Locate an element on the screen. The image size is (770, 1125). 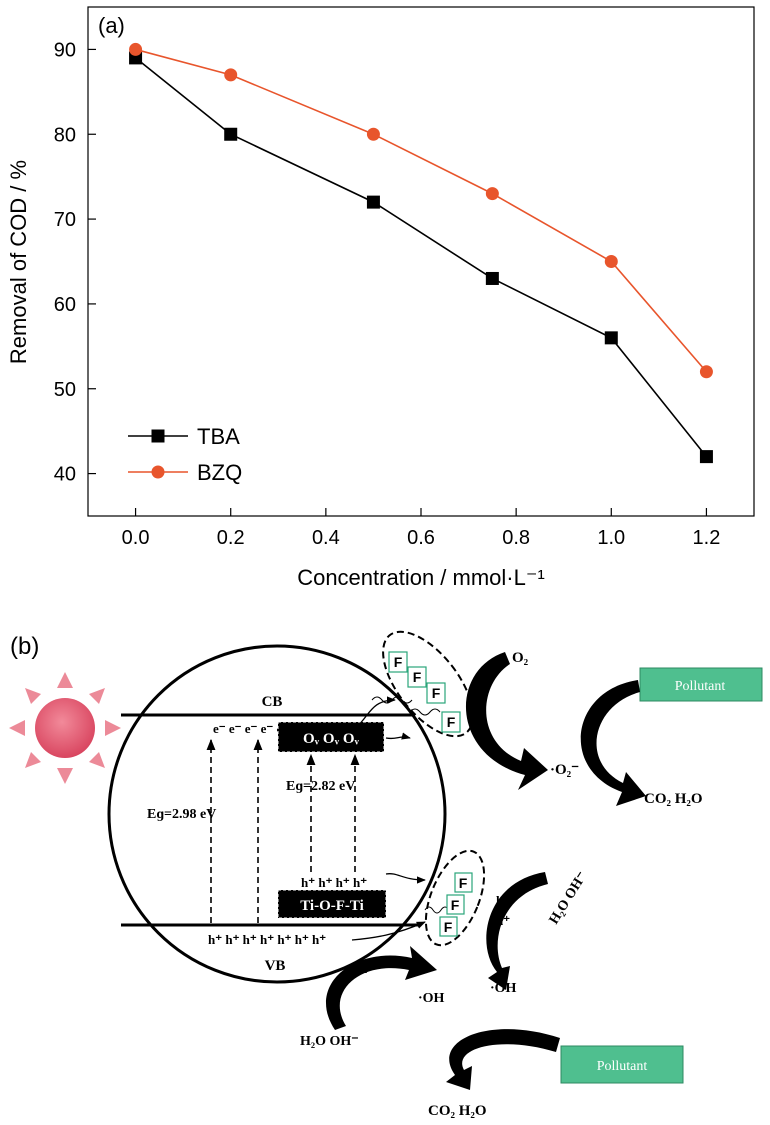
products-label-bottom: CO₂ H₂O is located at coordinates (457, 1111).